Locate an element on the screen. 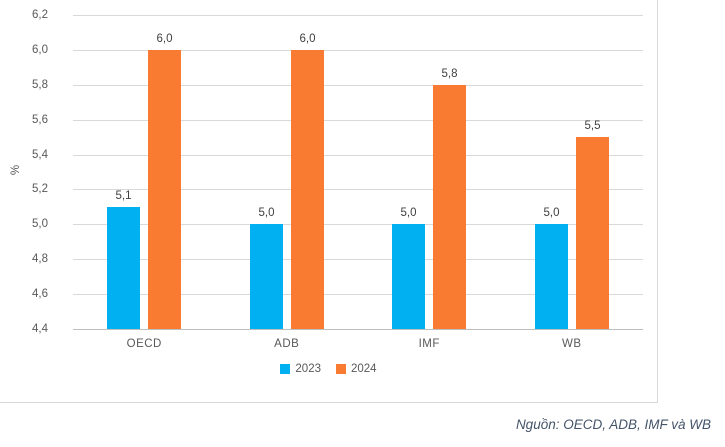 The width and height of the screenshot is (725, 447). y-tick-label: 5,4 is located at coordinates (40, 155).